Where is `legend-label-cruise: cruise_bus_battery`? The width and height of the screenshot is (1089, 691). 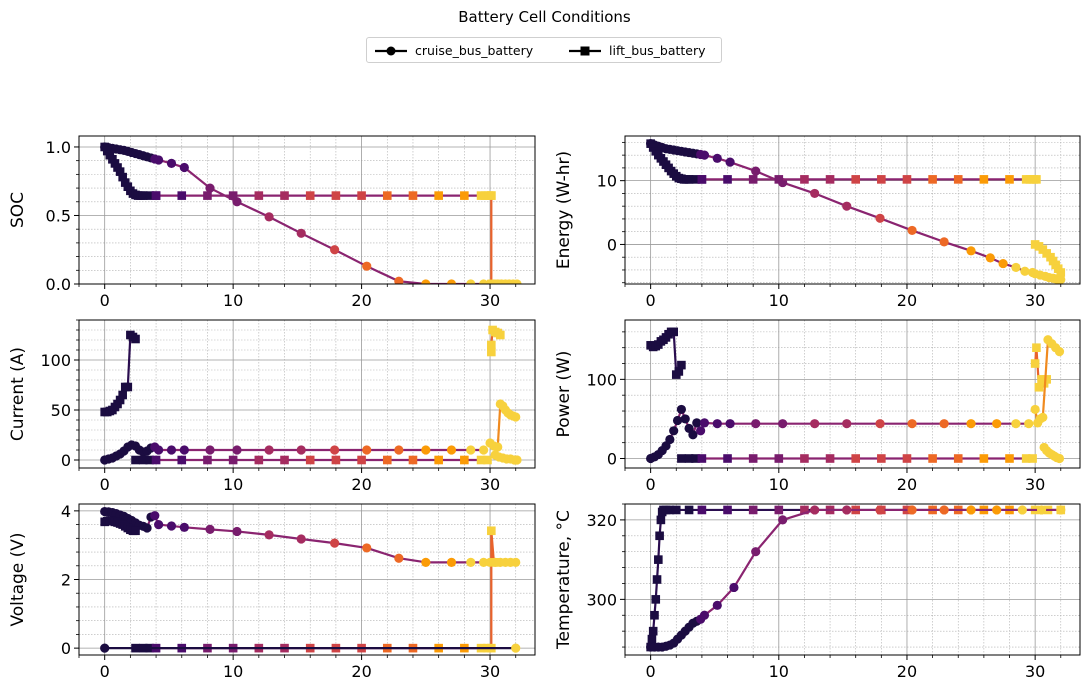 legend-label-cruise: cruise_bus_battery is located at coordinates (474, 50).